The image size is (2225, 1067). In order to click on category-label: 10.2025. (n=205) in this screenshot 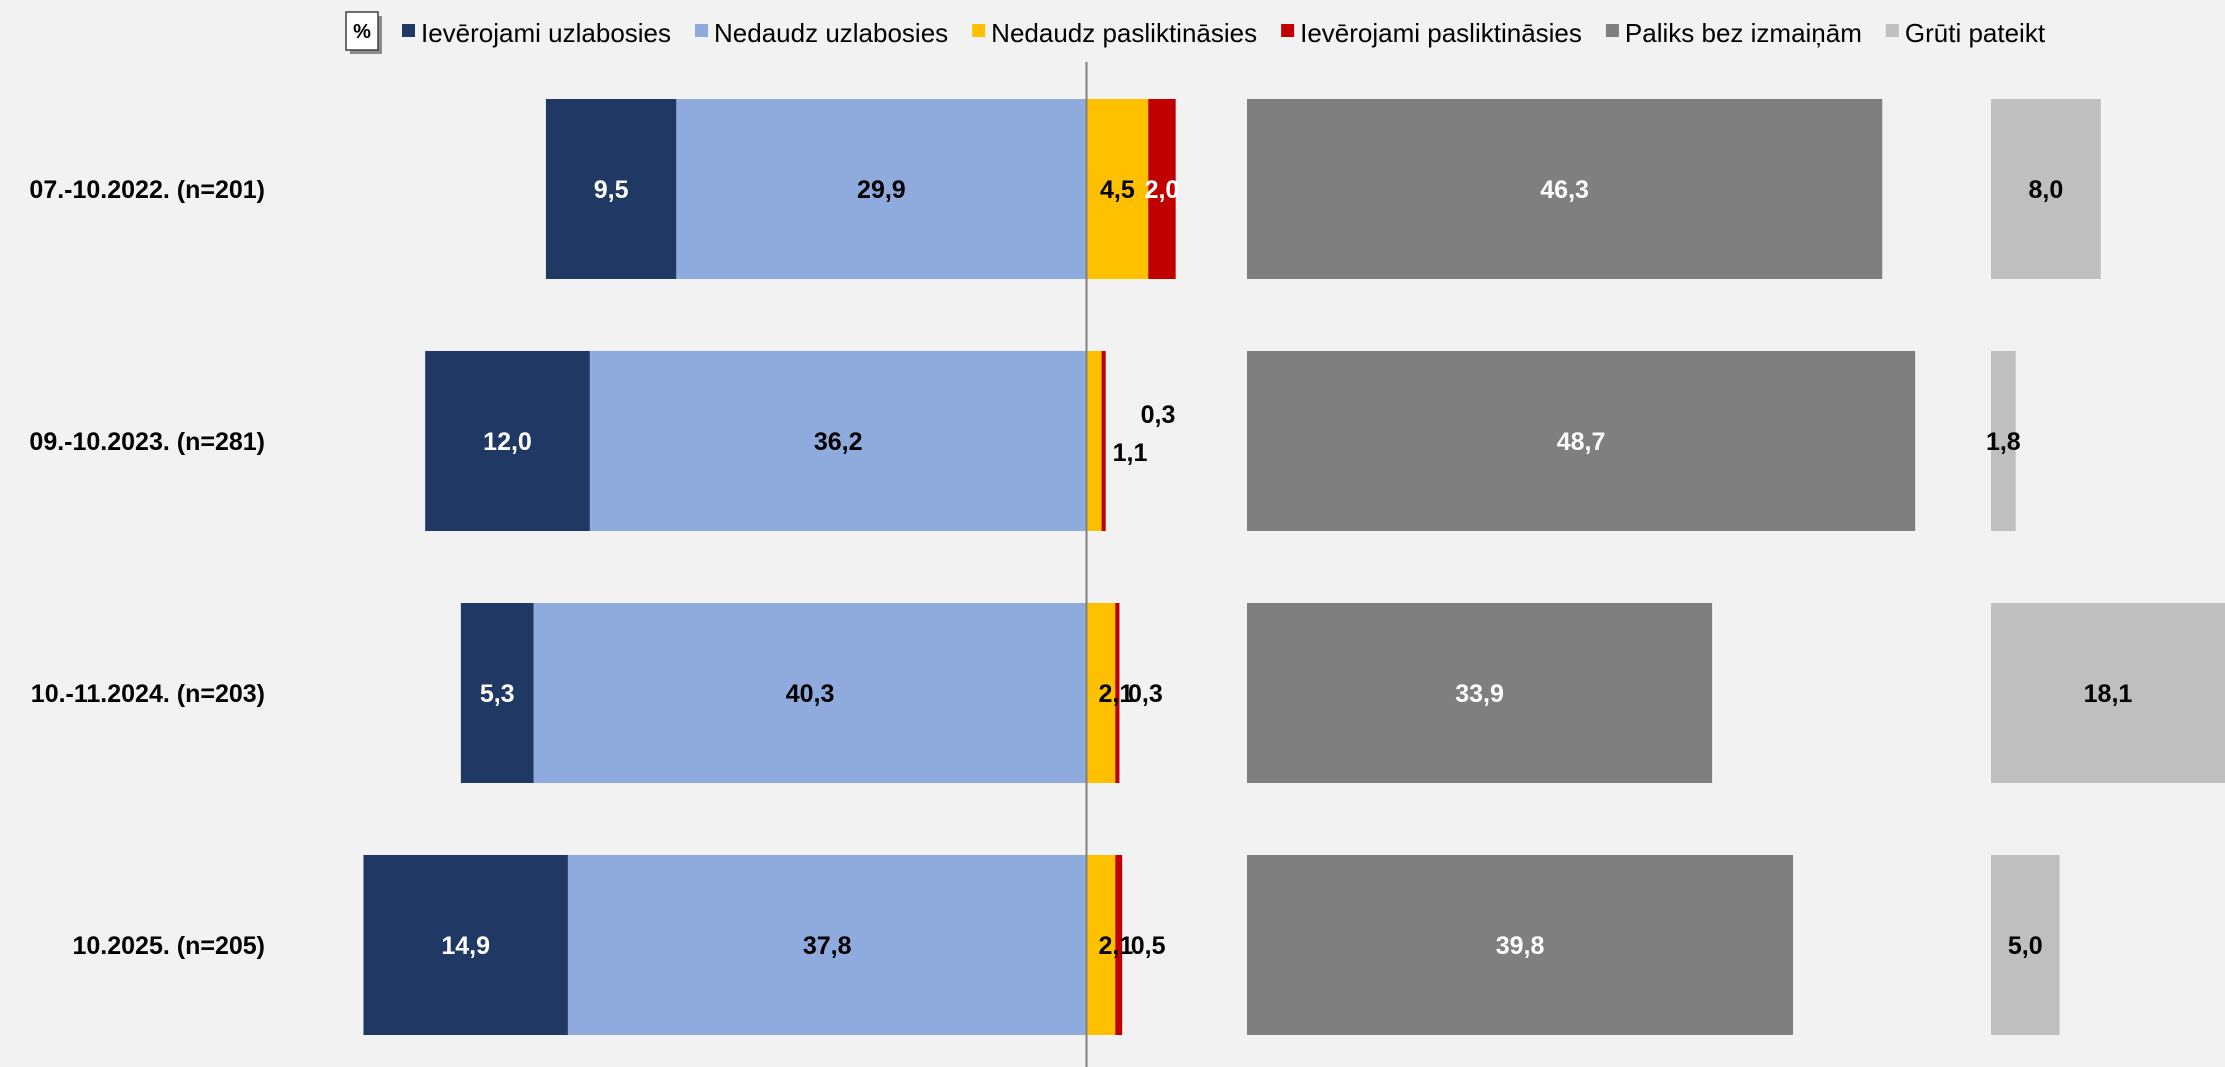, I will do `click(169, 946)`.